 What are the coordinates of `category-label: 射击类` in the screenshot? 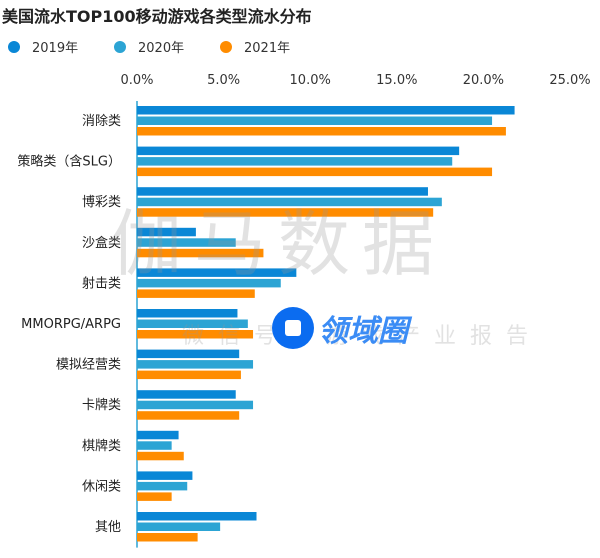 It's located at (101, 283).